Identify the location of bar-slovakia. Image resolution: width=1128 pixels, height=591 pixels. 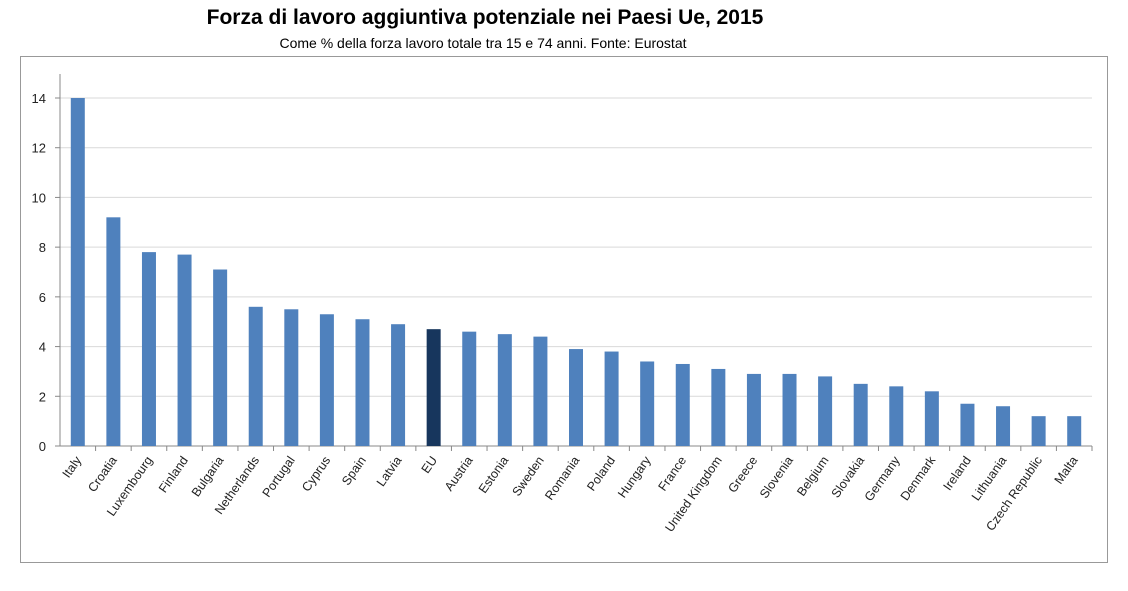
(860, 414).